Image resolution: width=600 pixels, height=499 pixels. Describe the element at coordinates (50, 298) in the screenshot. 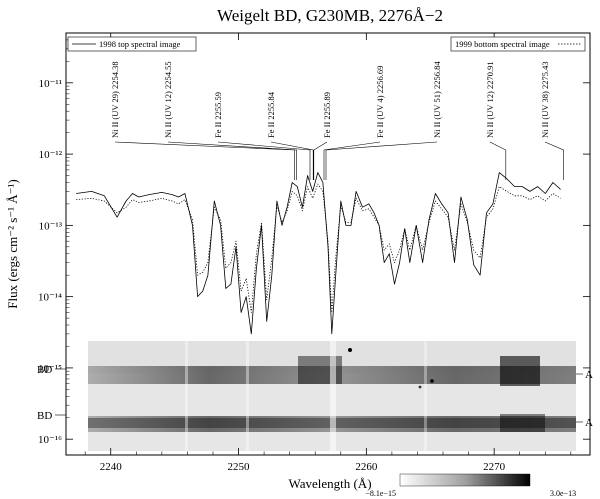

I see `y-tick-label-2: 10⁻¹⁴` at that location.